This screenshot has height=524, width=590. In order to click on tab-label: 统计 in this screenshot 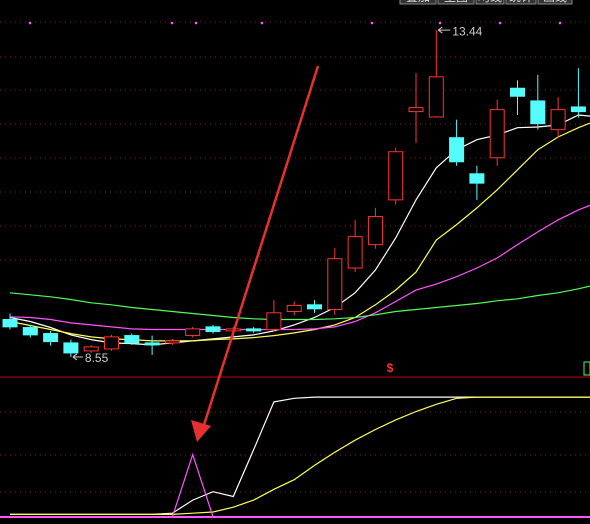, I will do `click(521, 2)`.